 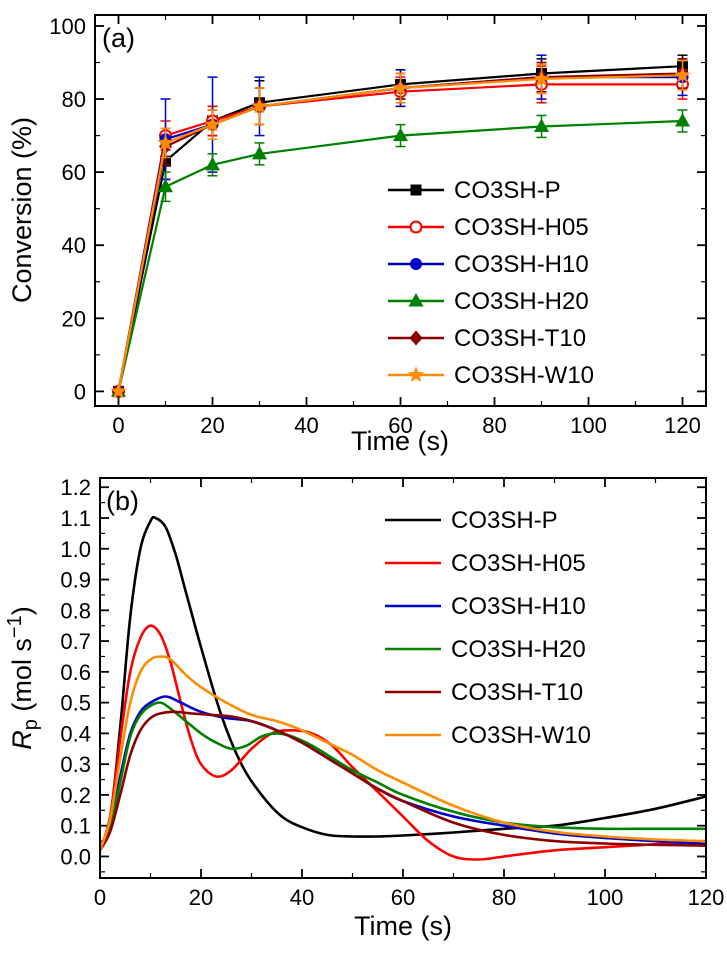 What do you see at coordinates (416, 227) in the screenshot?
I see `marker-circle-open` at bounding box center [416, 227].